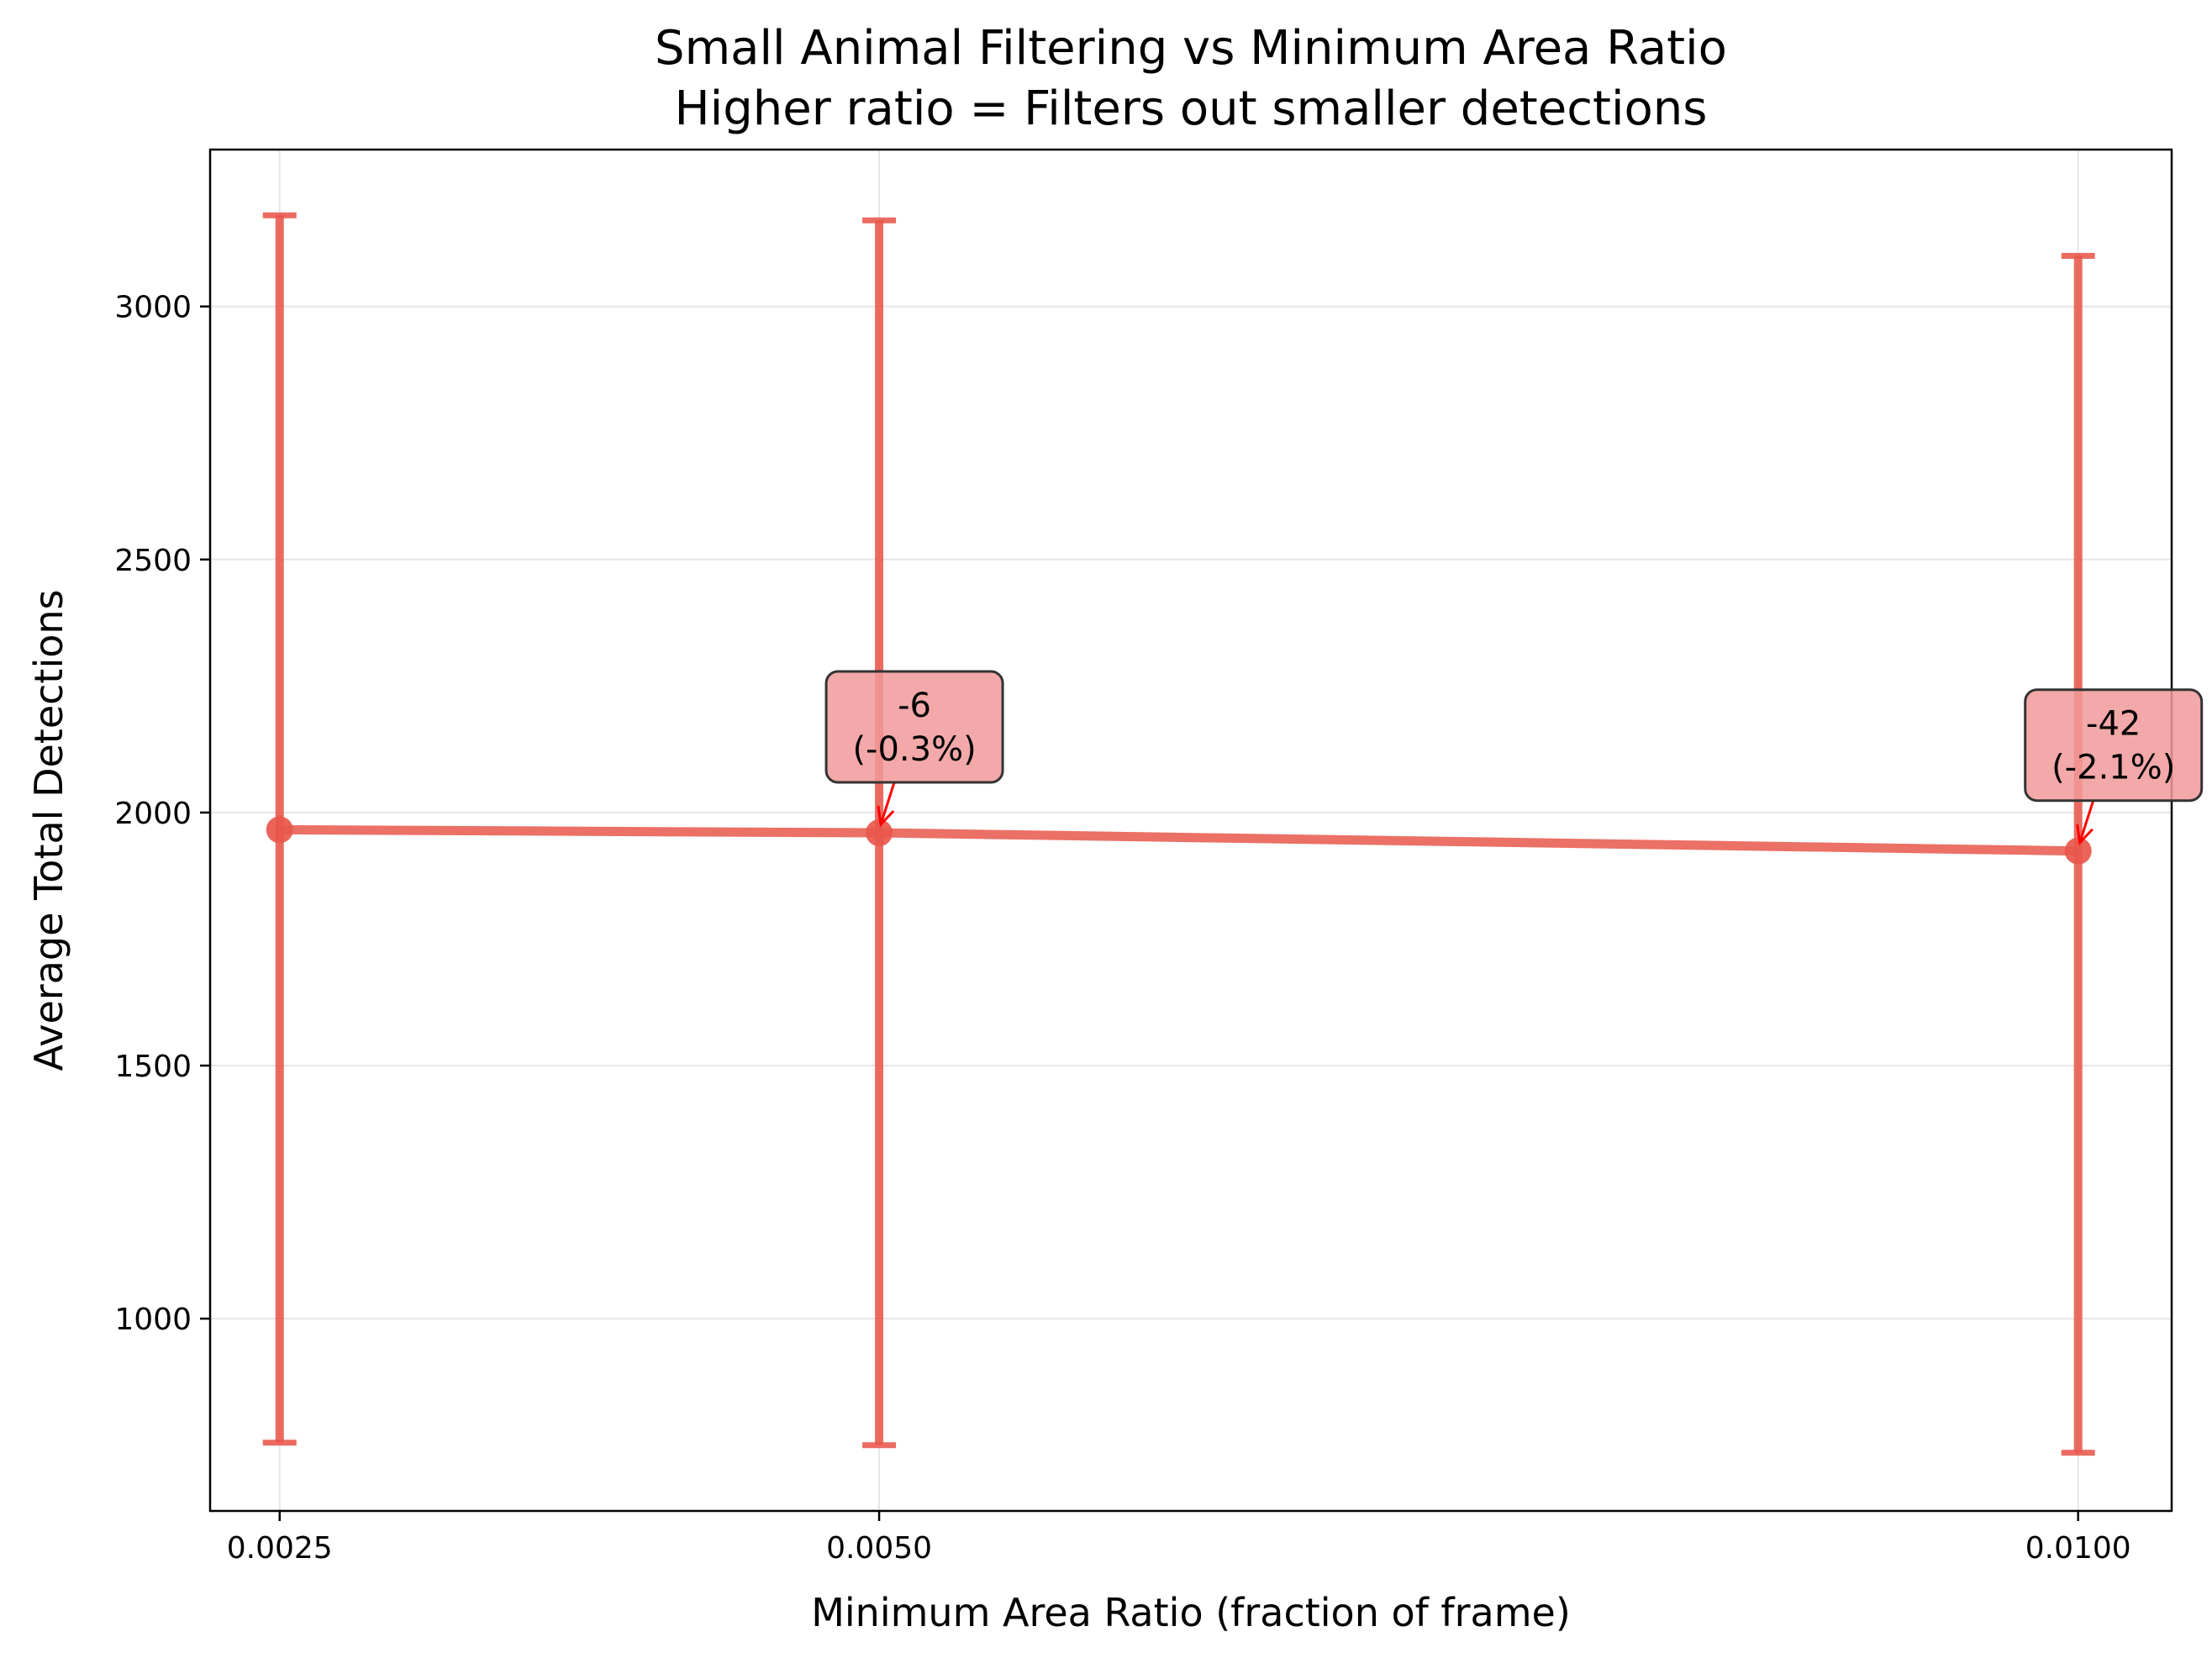 This screenshot has width=2212, height=1658. Describe the element at coordinates (153, 1320) in the screenshot. I see `y-tick-label: 1000` at that location.